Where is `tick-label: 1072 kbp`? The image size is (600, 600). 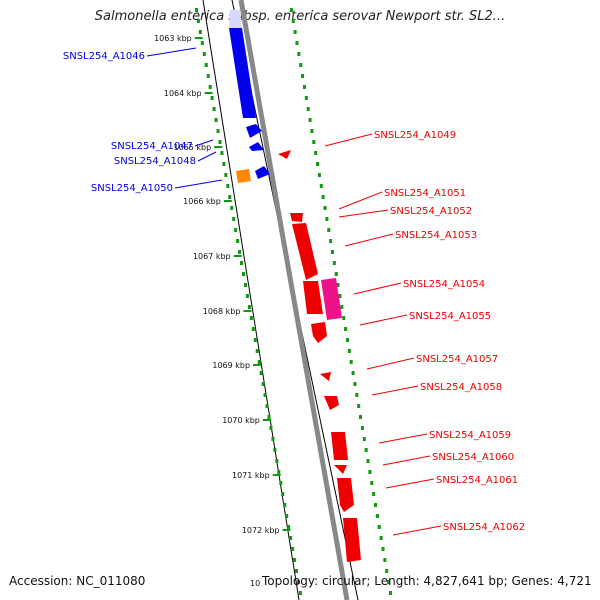
tick-label: 1072 kbp is located at coordinates (261, 530).